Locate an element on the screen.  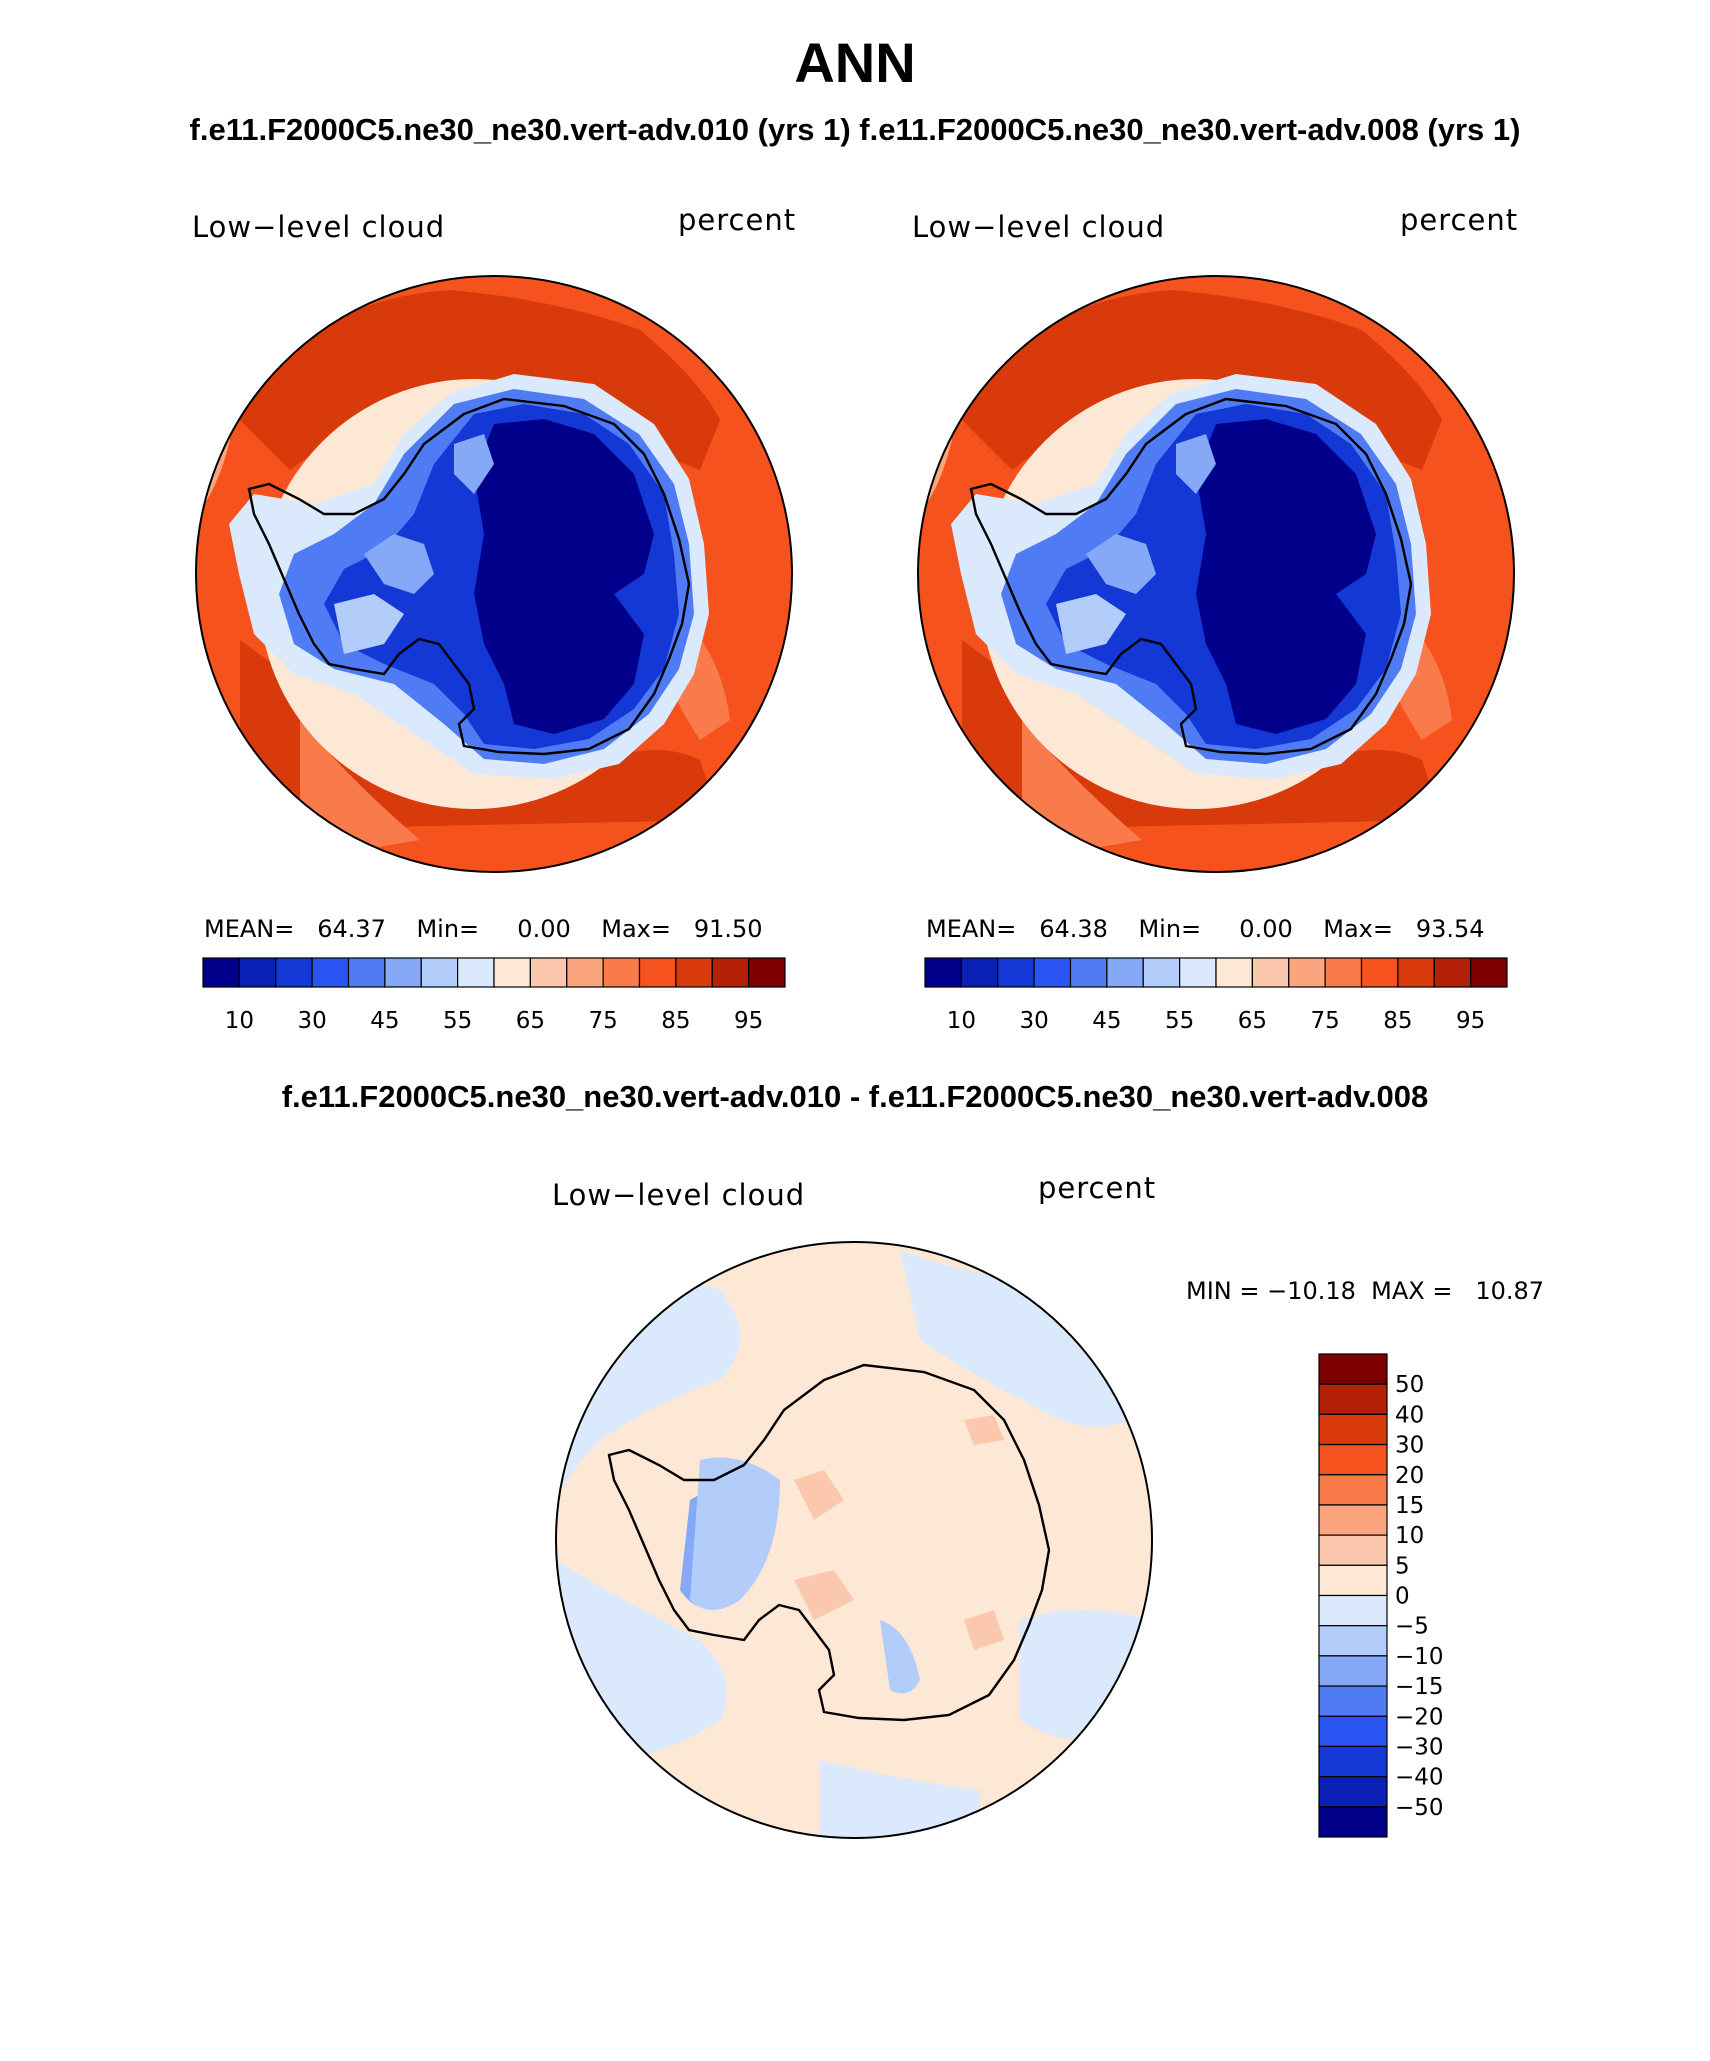
panel3-colorbar-tick-label: 30 is located at coordinates (1409, 1446).